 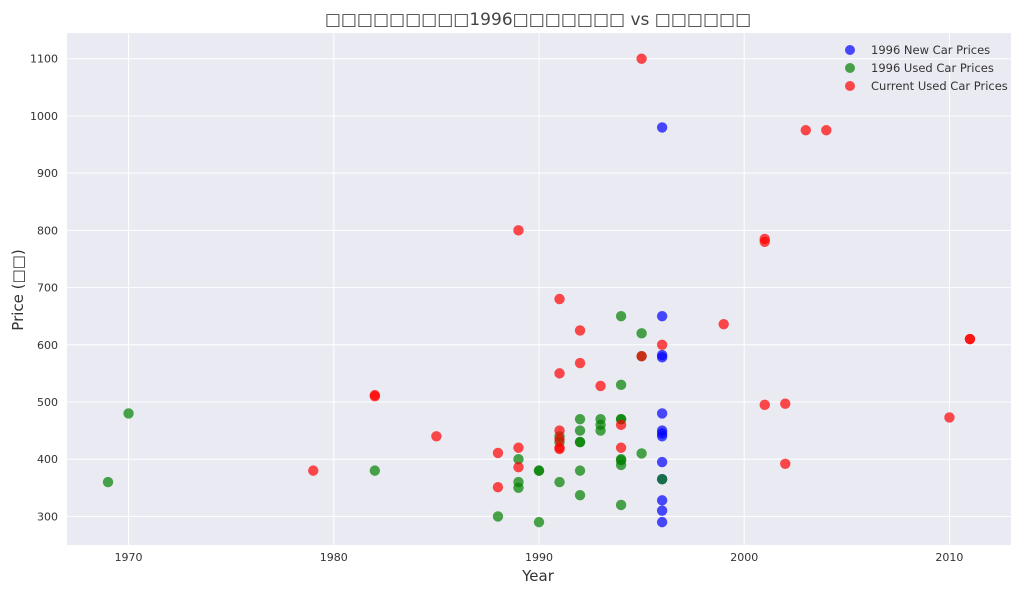 I want to click on x-axis-label: Year, so click(x=538, y=576).